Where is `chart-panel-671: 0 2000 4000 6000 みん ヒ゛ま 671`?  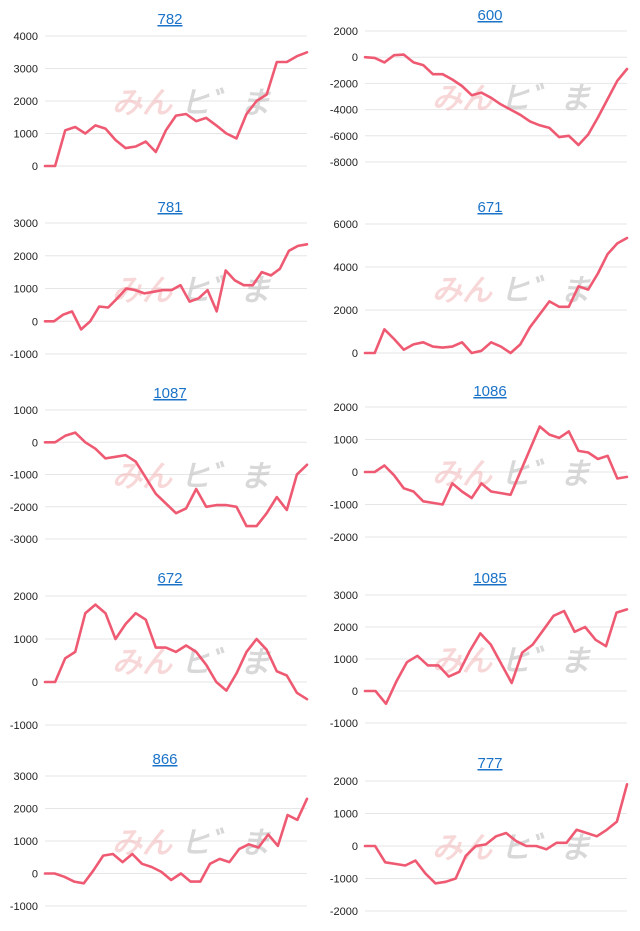
chart-panel-671: 0 2000 4000 6000 みん ヒ゛ま 671 is located at coordinates (480, 283).